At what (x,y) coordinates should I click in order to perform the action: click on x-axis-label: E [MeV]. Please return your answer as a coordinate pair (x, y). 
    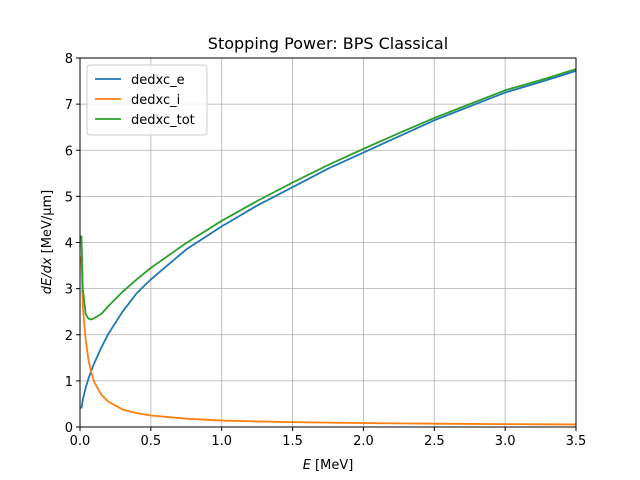
    Looking at the image, I should click on (328, 465).